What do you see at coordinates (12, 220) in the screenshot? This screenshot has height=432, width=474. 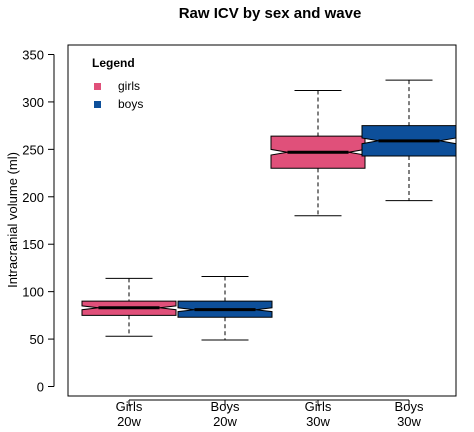 I see `y-axis-label: Intracranial volume (ml)` at bounding box center [12, 220].